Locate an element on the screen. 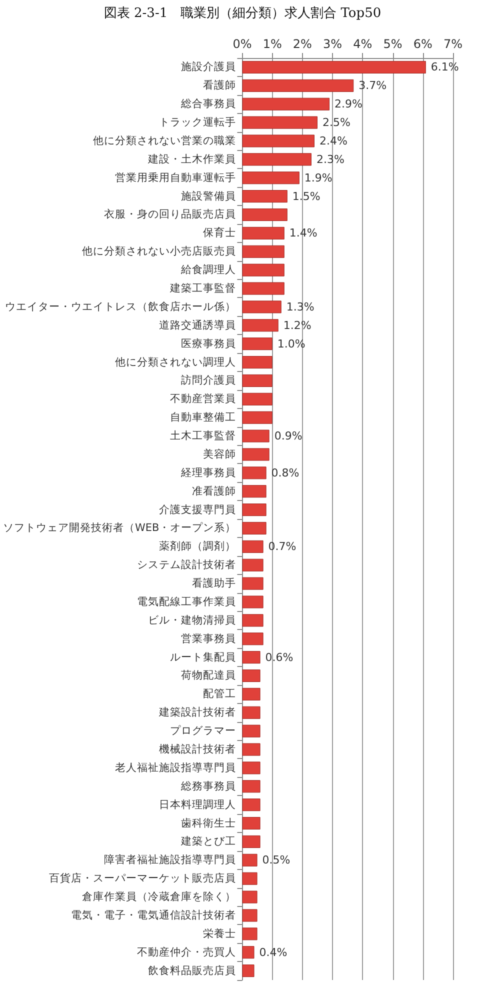 This screenshot has height=990, width=485. y-tick-label: 薬剤師（調剤） is located at coordinates (197, 546).